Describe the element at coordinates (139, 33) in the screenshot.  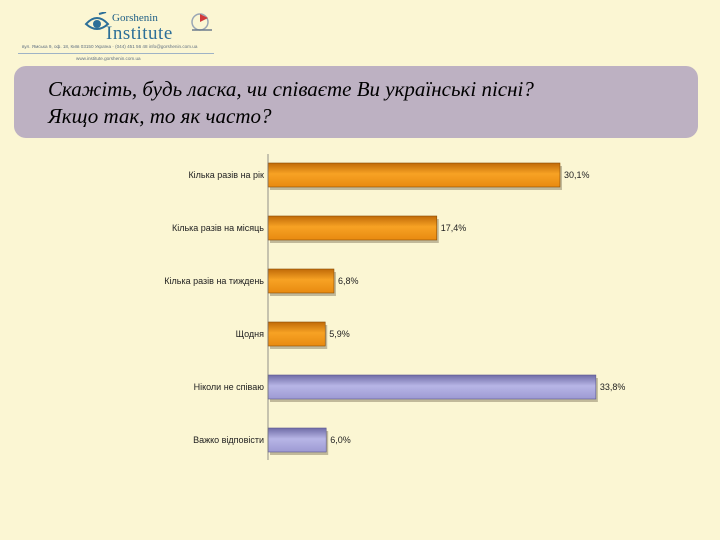
I see `logo-institute: Institute` at that location.